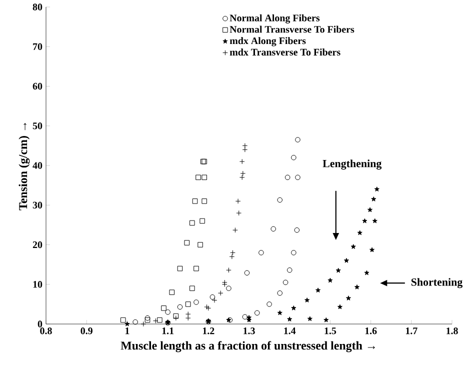 This screenshot has width=474, height=375. Describe the element at coordinates (371, 331) in the screenshot. I see `x-tick-label: 1.6` at that location.